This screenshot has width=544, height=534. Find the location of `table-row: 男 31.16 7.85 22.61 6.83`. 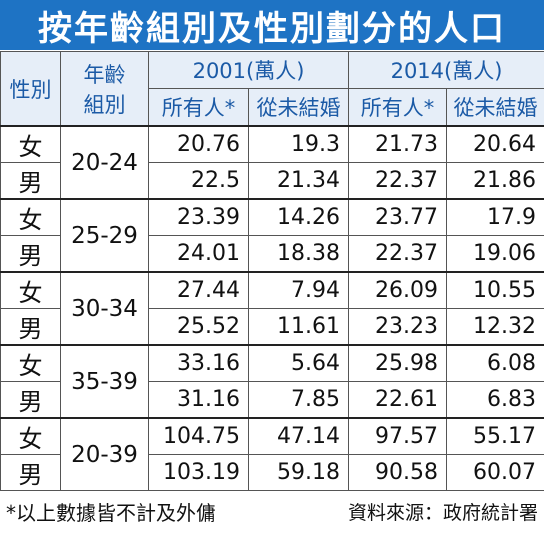

table-row: 男 31.16 7.85 22.61 6.83 is located at coordinates (272, 400).